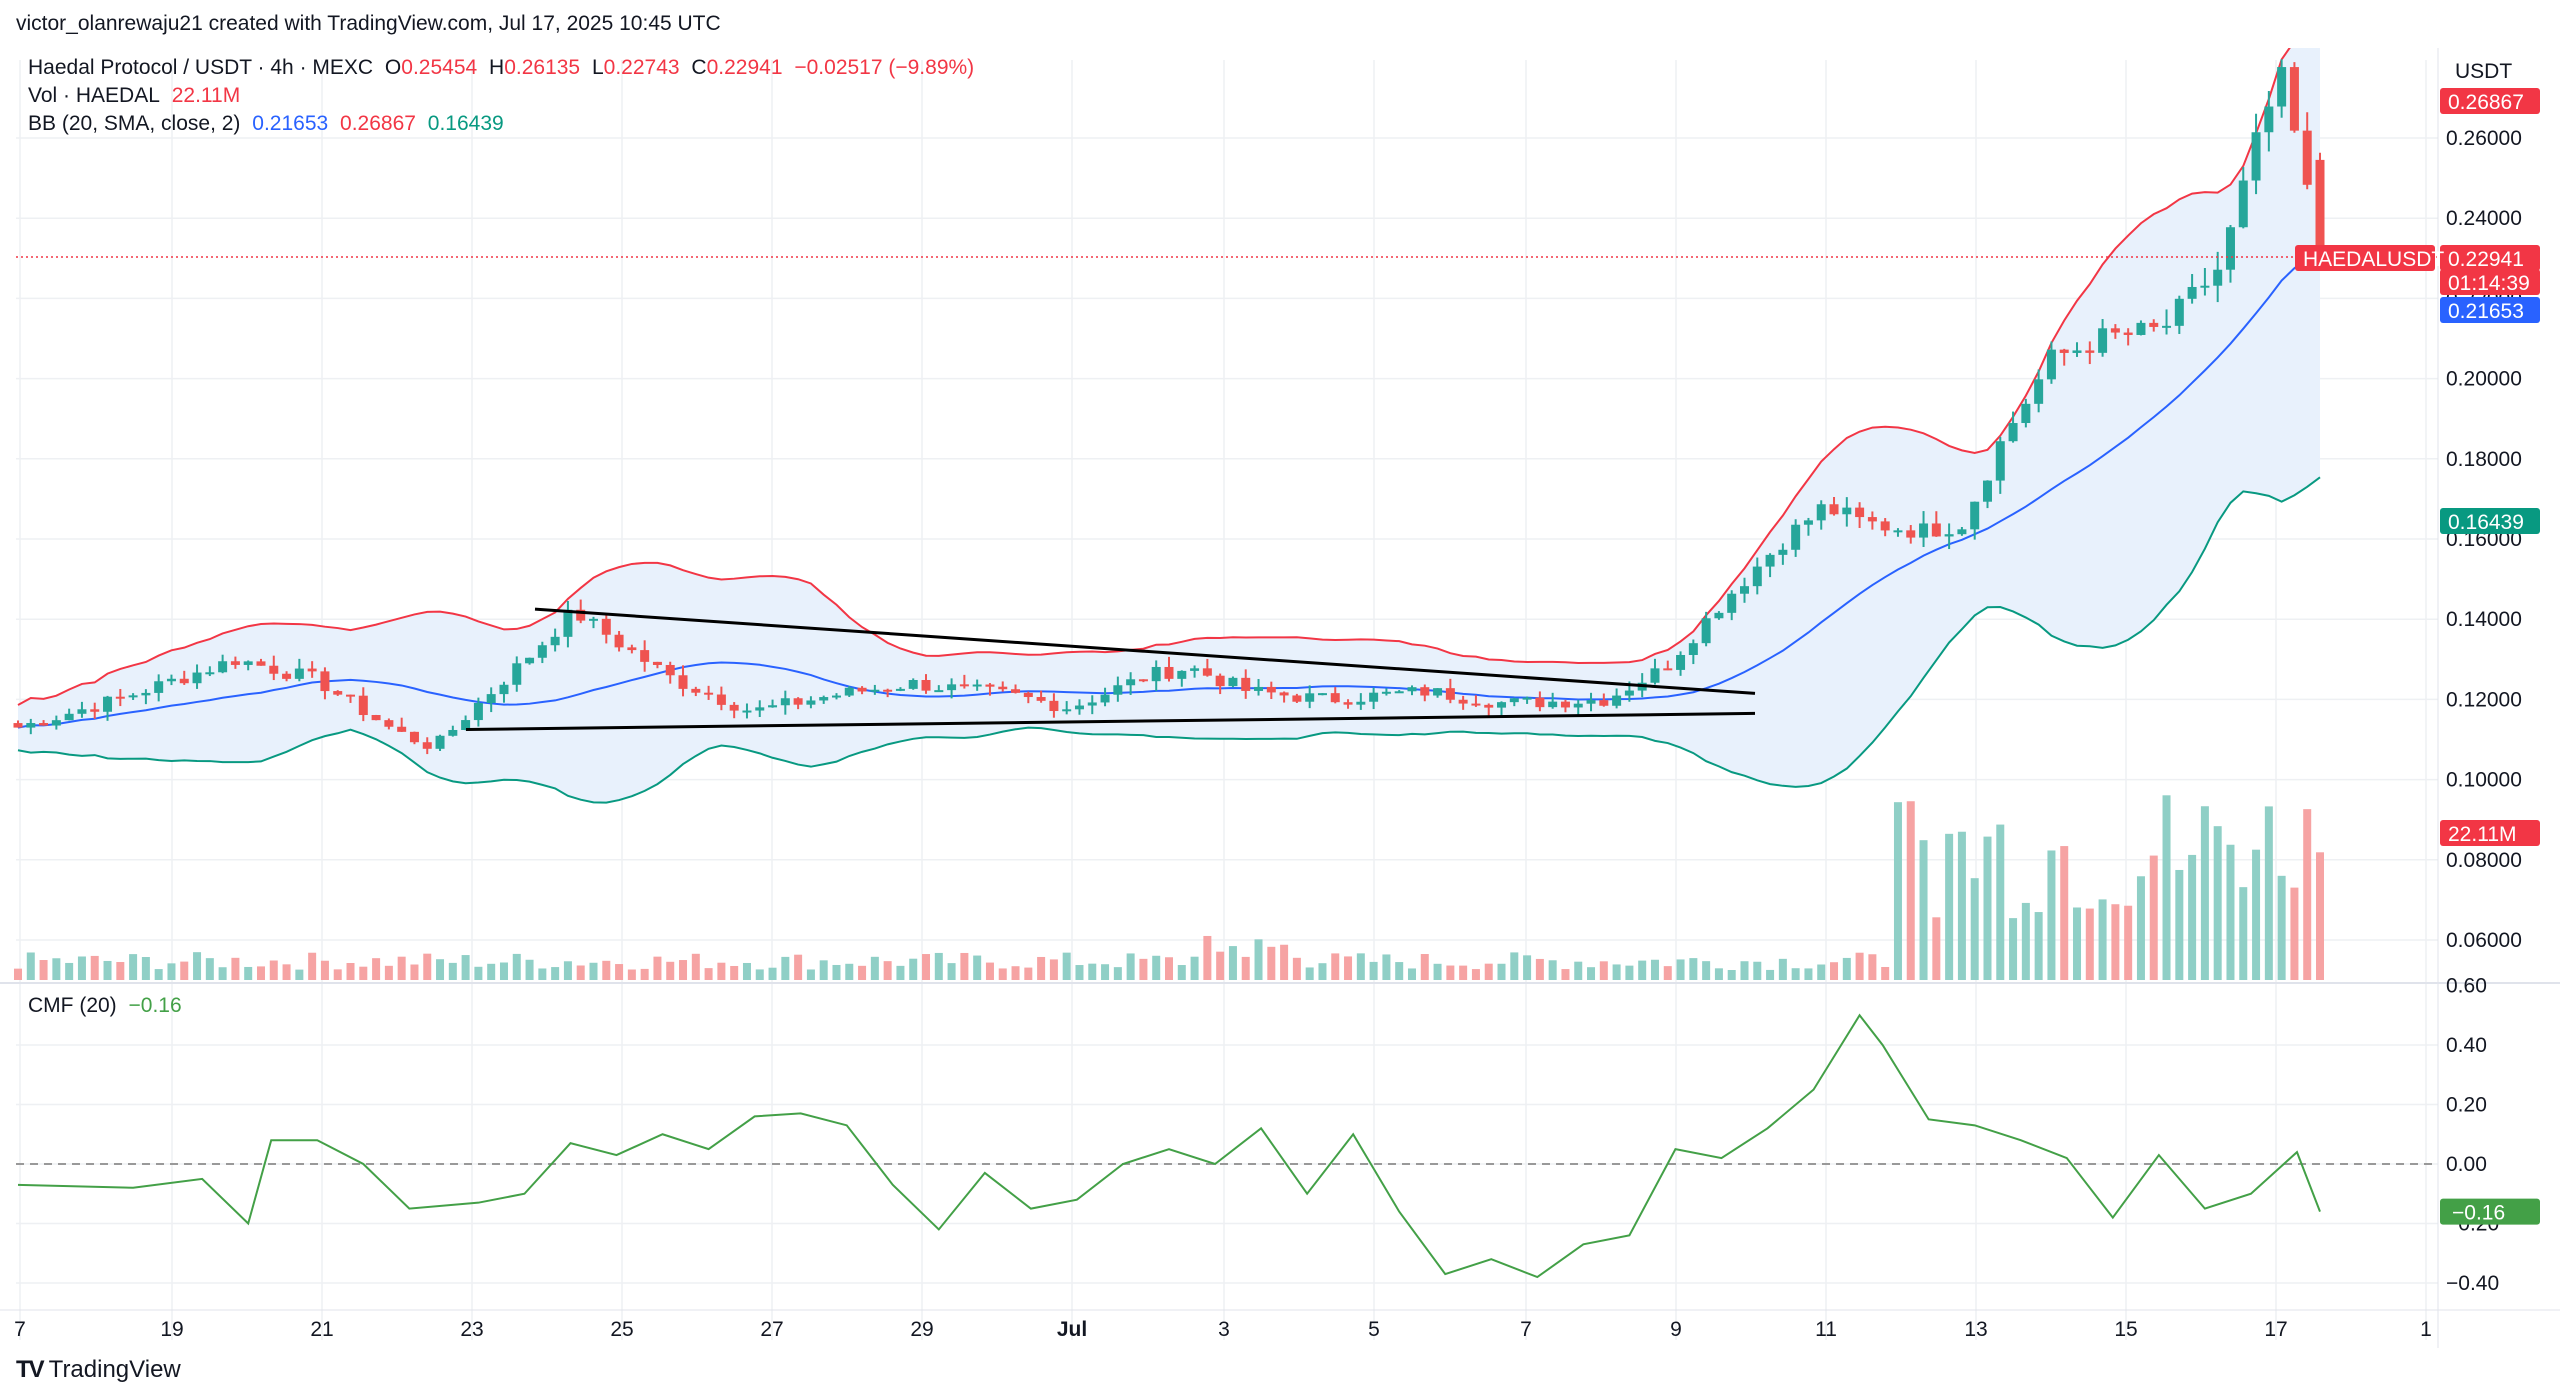  What do you see at coordinates (2365, 258) in the screenshot?
I see `tag-symbol-bg` at bounding box center [2365, 258].